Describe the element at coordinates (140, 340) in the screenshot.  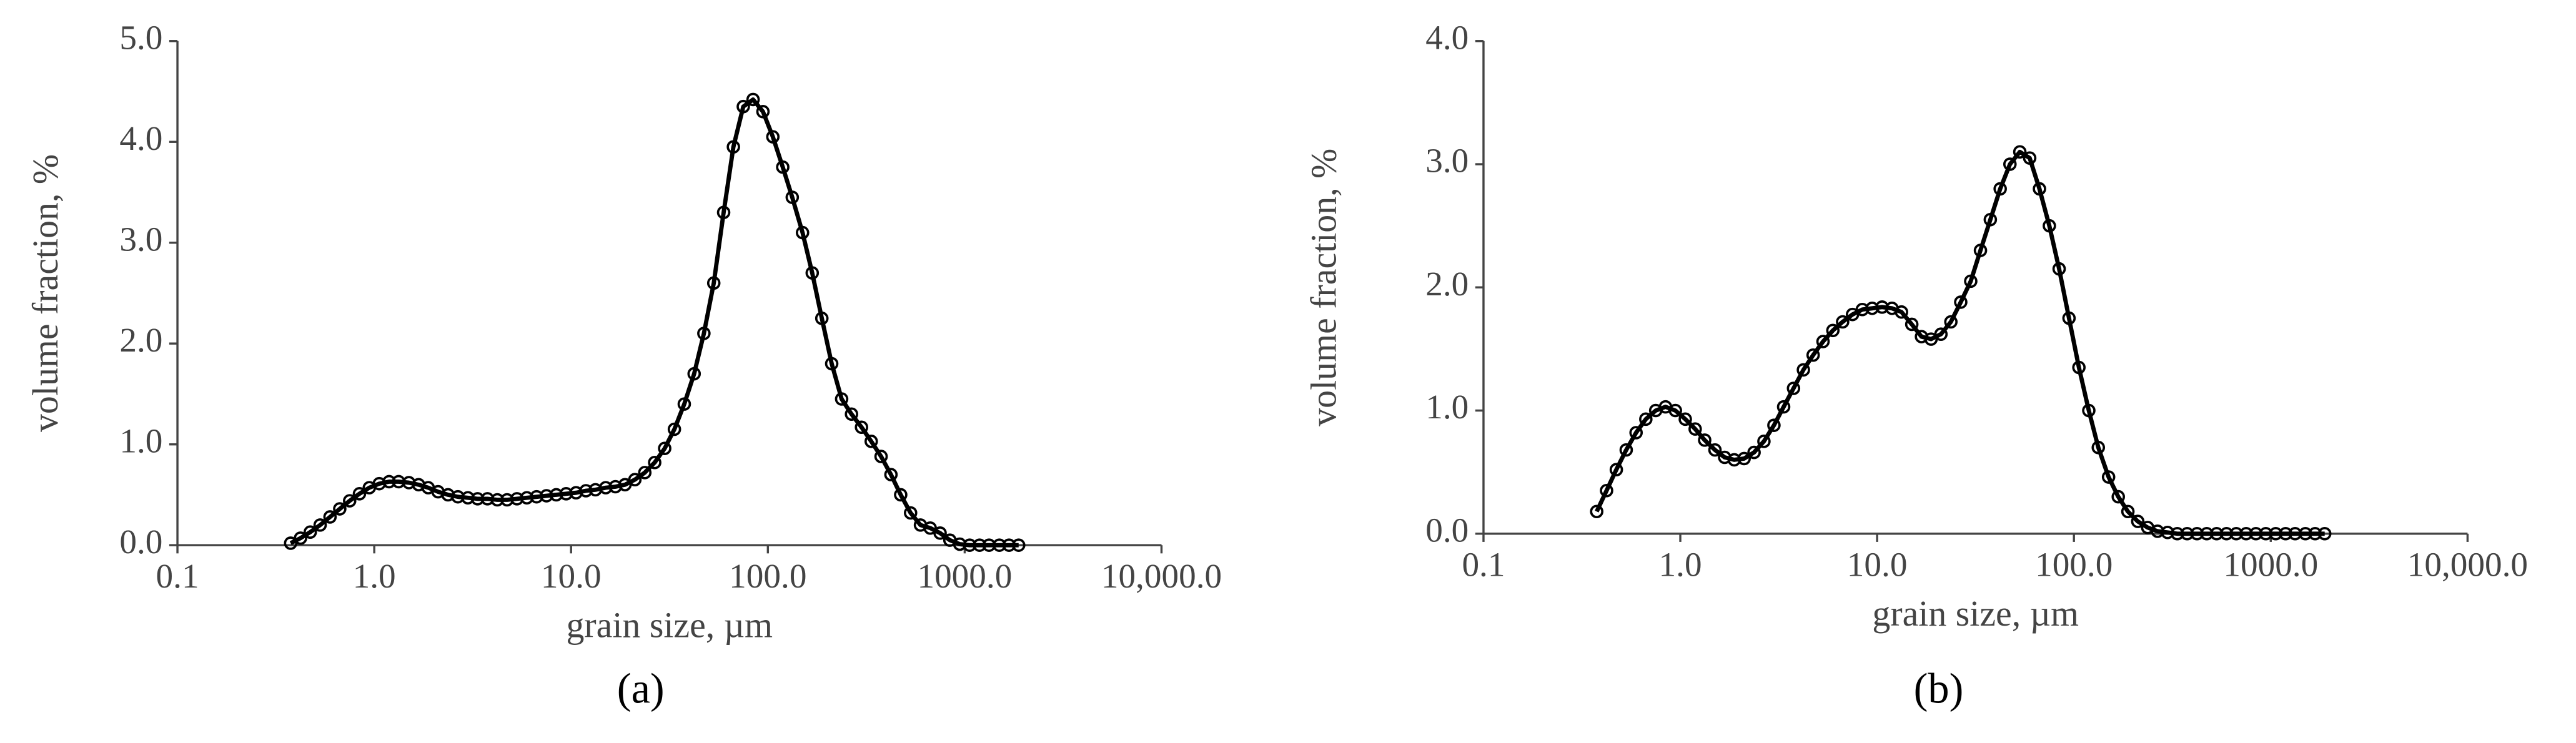
I see `y-tick-label: 2.0` at that location.